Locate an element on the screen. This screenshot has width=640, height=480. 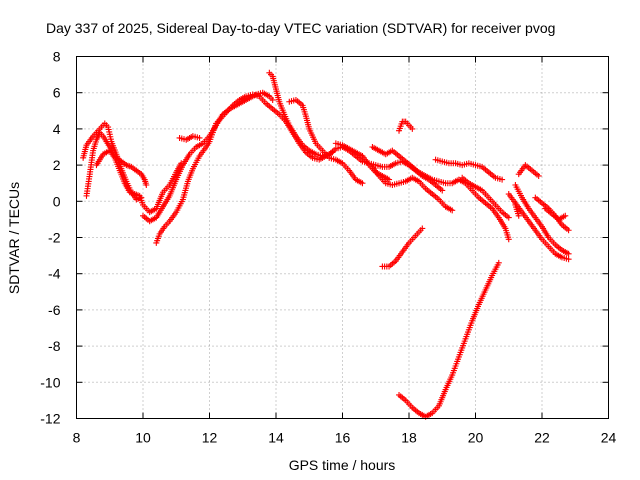
x-tick-label: 12 is located at coordinates (210, 438).